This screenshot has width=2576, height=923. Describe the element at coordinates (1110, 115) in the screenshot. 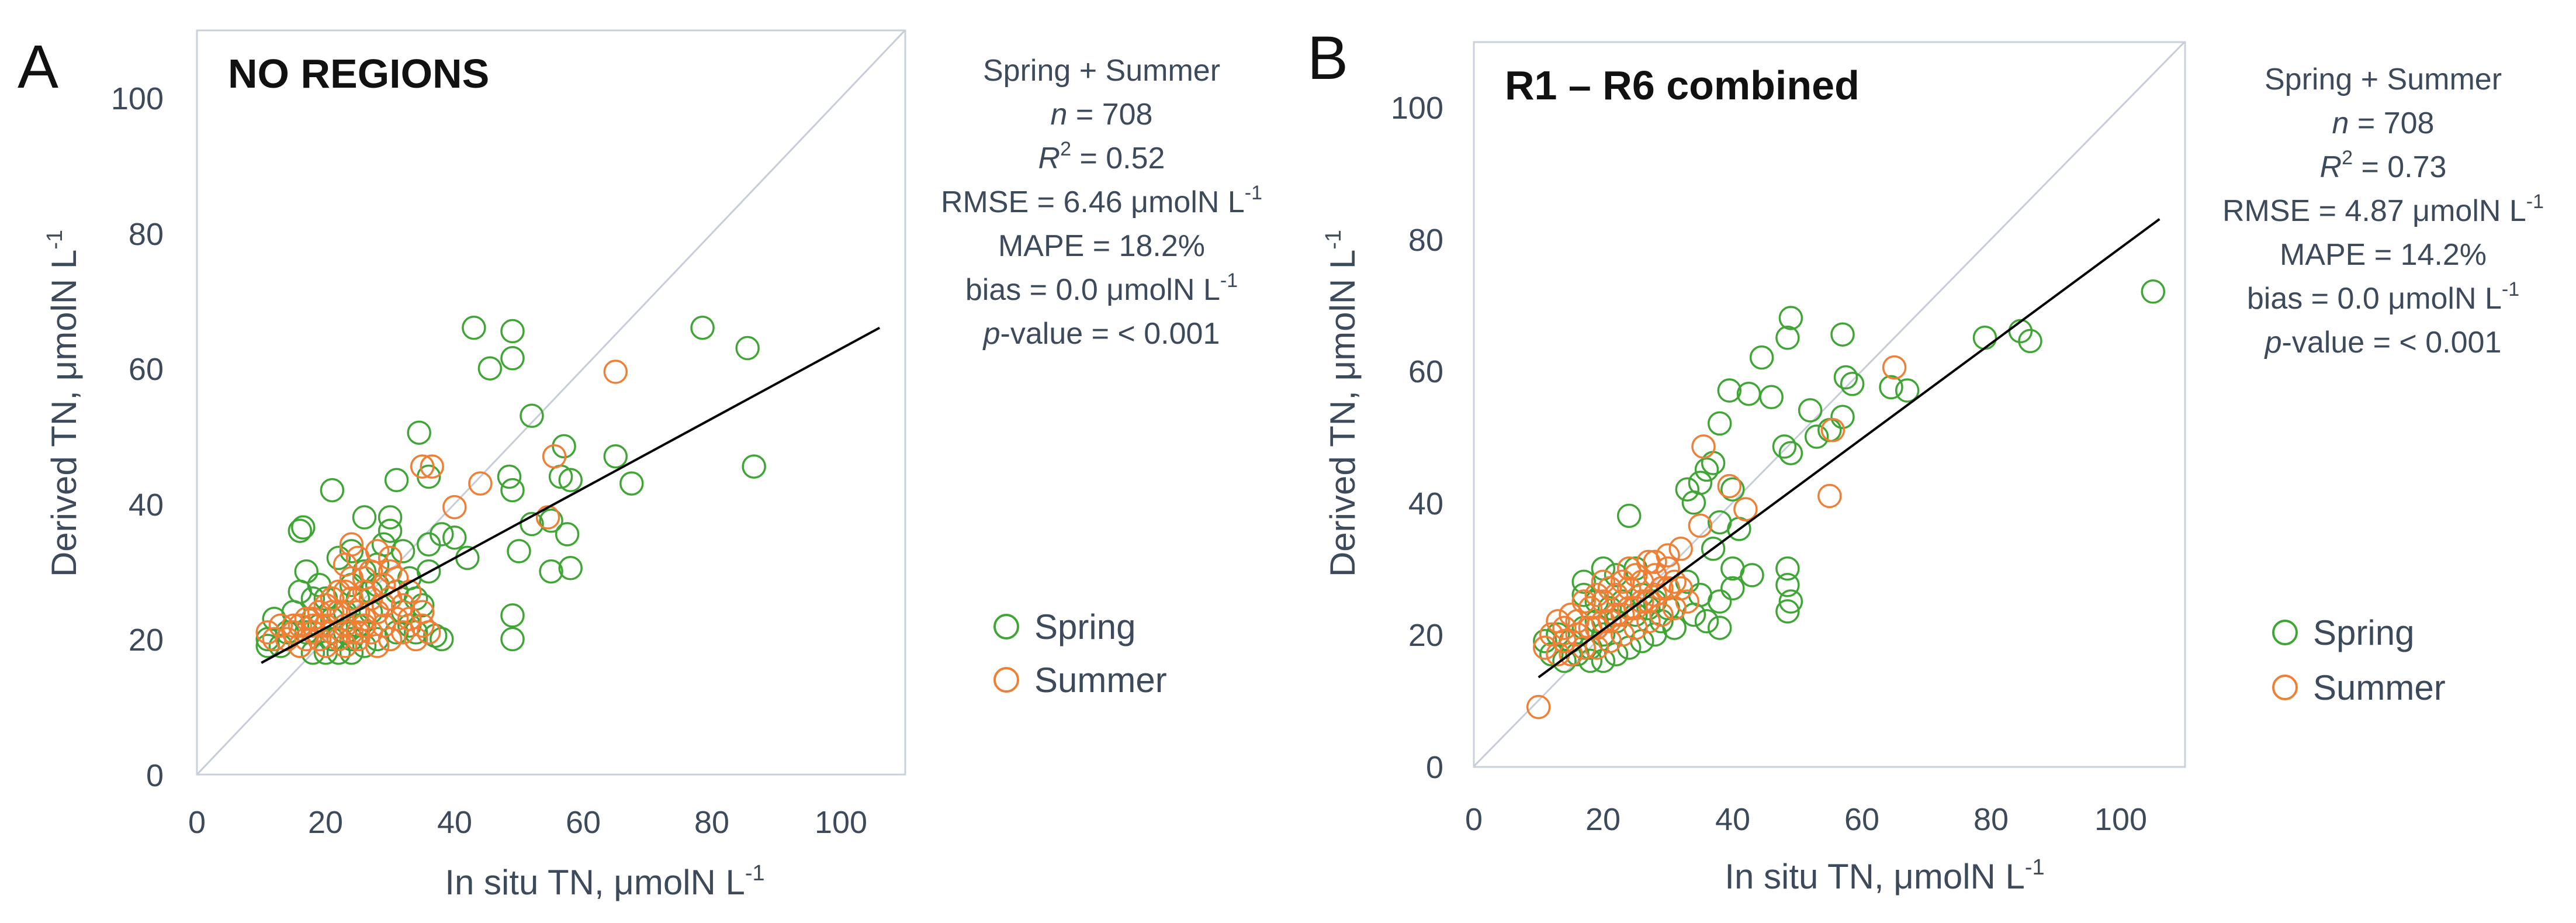

I see `stats-n-value: = 708` at that location.